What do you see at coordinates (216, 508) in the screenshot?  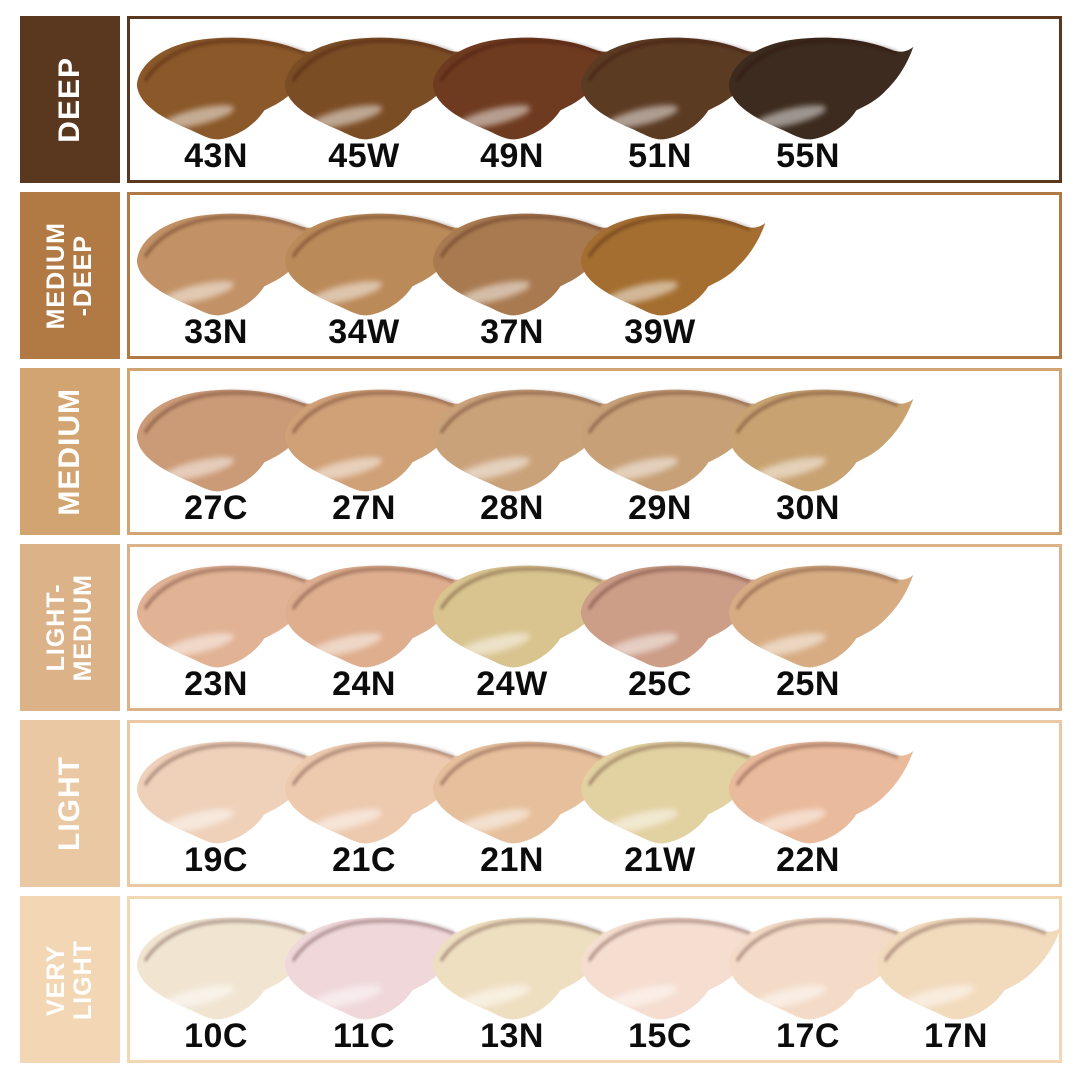 I see `shade-name: 27C` at bounding box center [216, 508].